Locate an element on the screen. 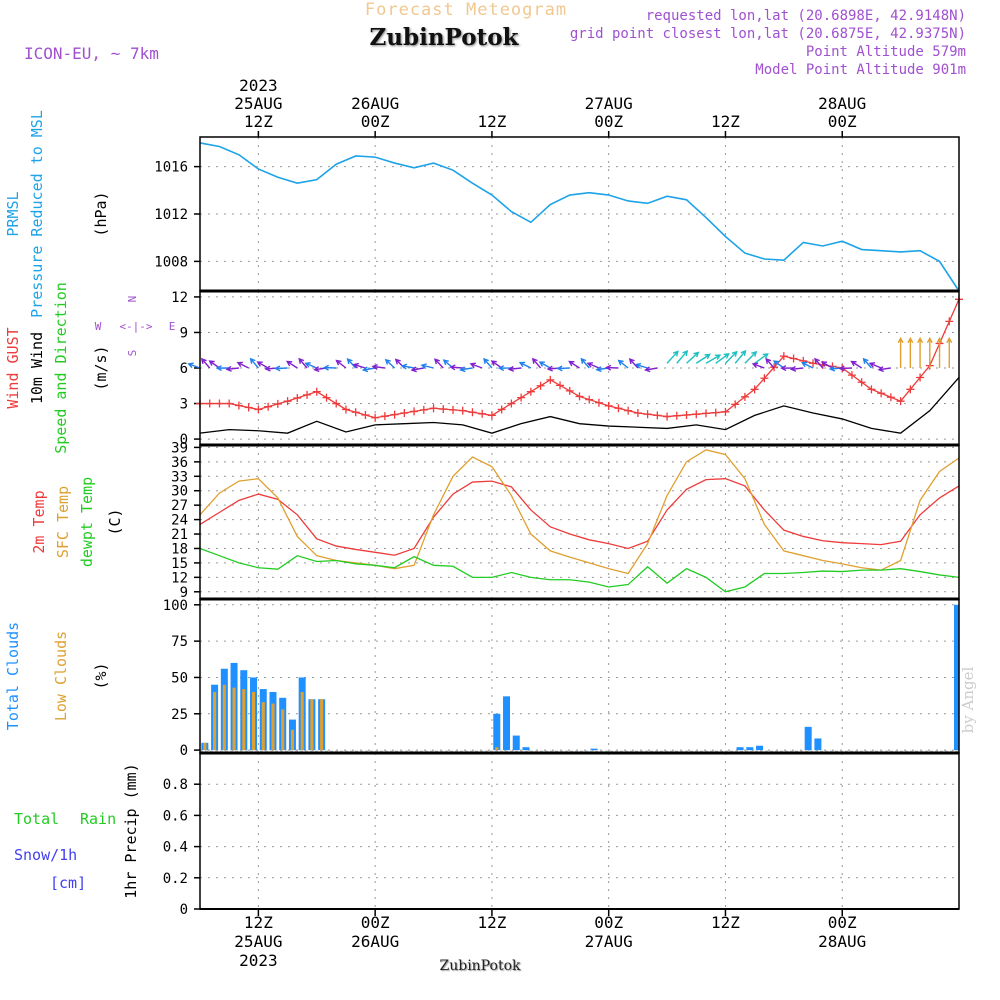 Image resolution: width=1000 pixels, height=1000 pixels. top-time-label: 12Z is located at coordinates (491, 121).